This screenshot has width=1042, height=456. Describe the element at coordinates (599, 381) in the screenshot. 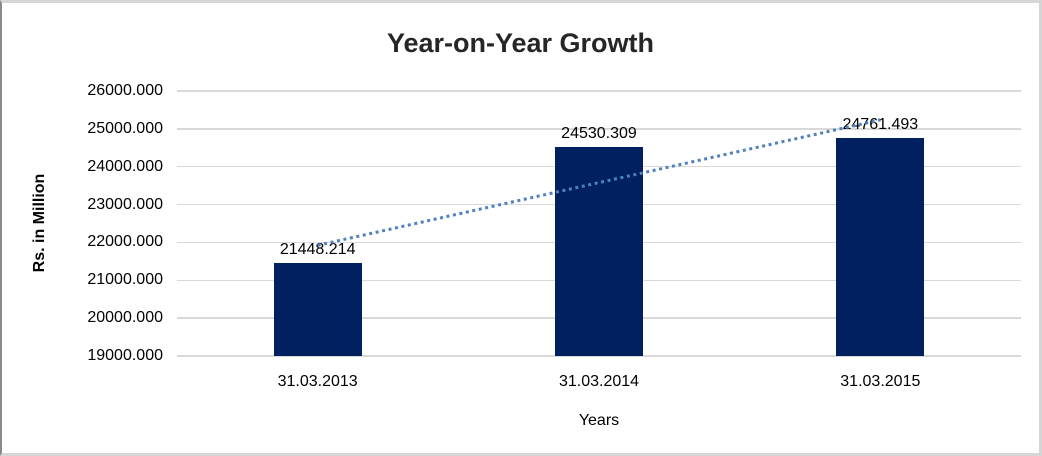

I see `x-axis-tick-label: 31.03.2014` at that location.